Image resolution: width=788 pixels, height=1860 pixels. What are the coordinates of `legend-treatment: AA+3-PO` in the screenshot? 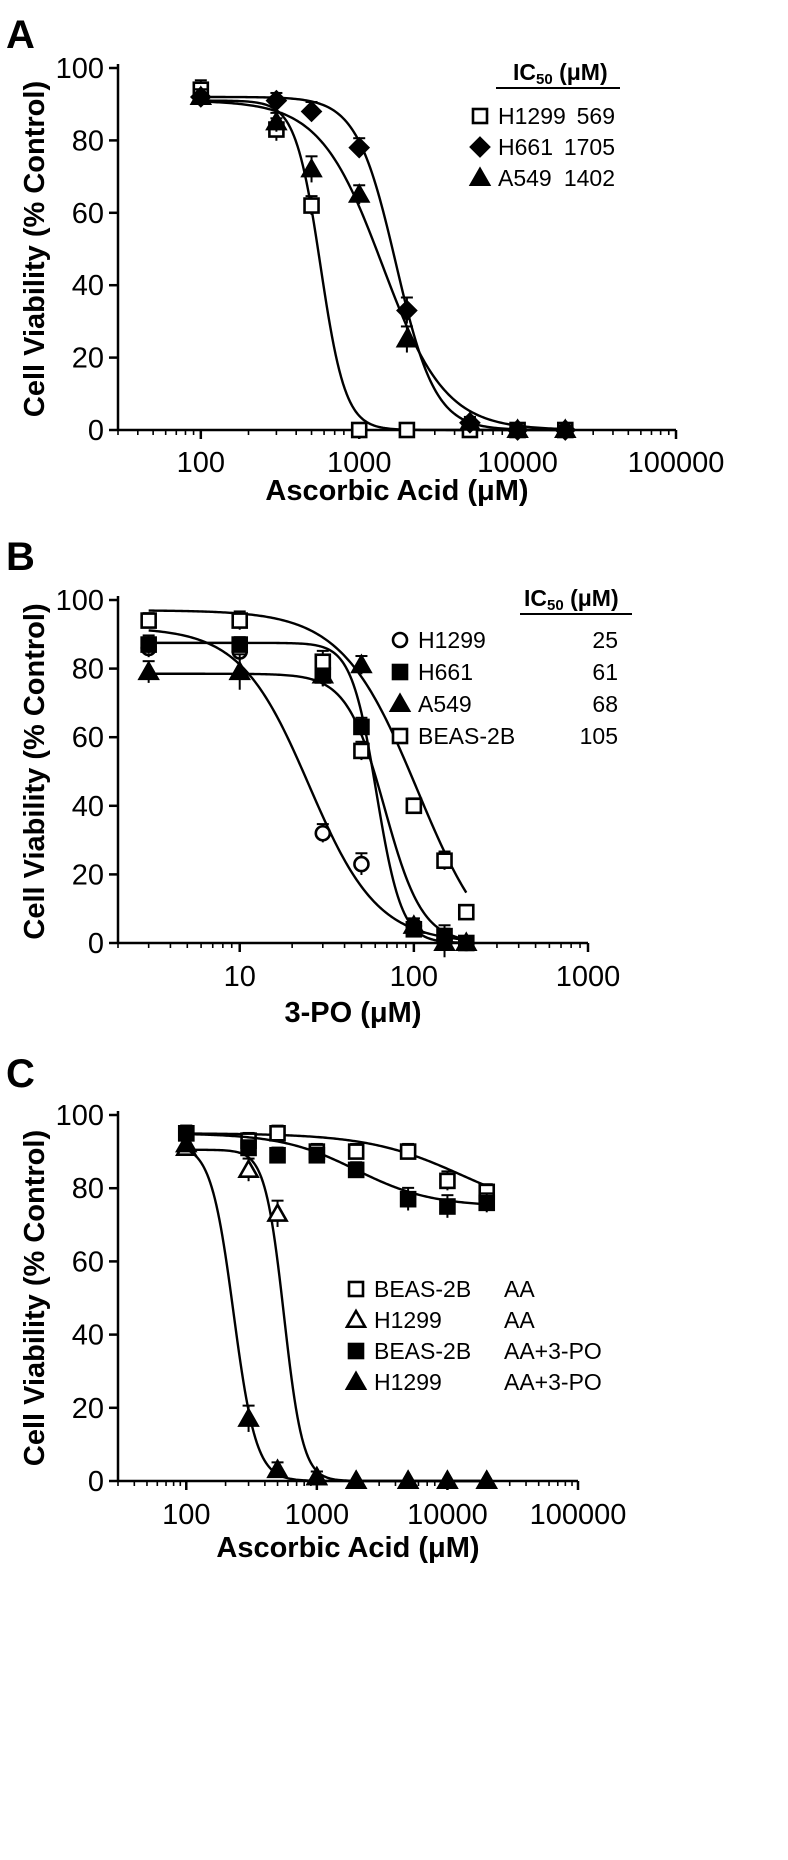 It's located at (553, 1351).